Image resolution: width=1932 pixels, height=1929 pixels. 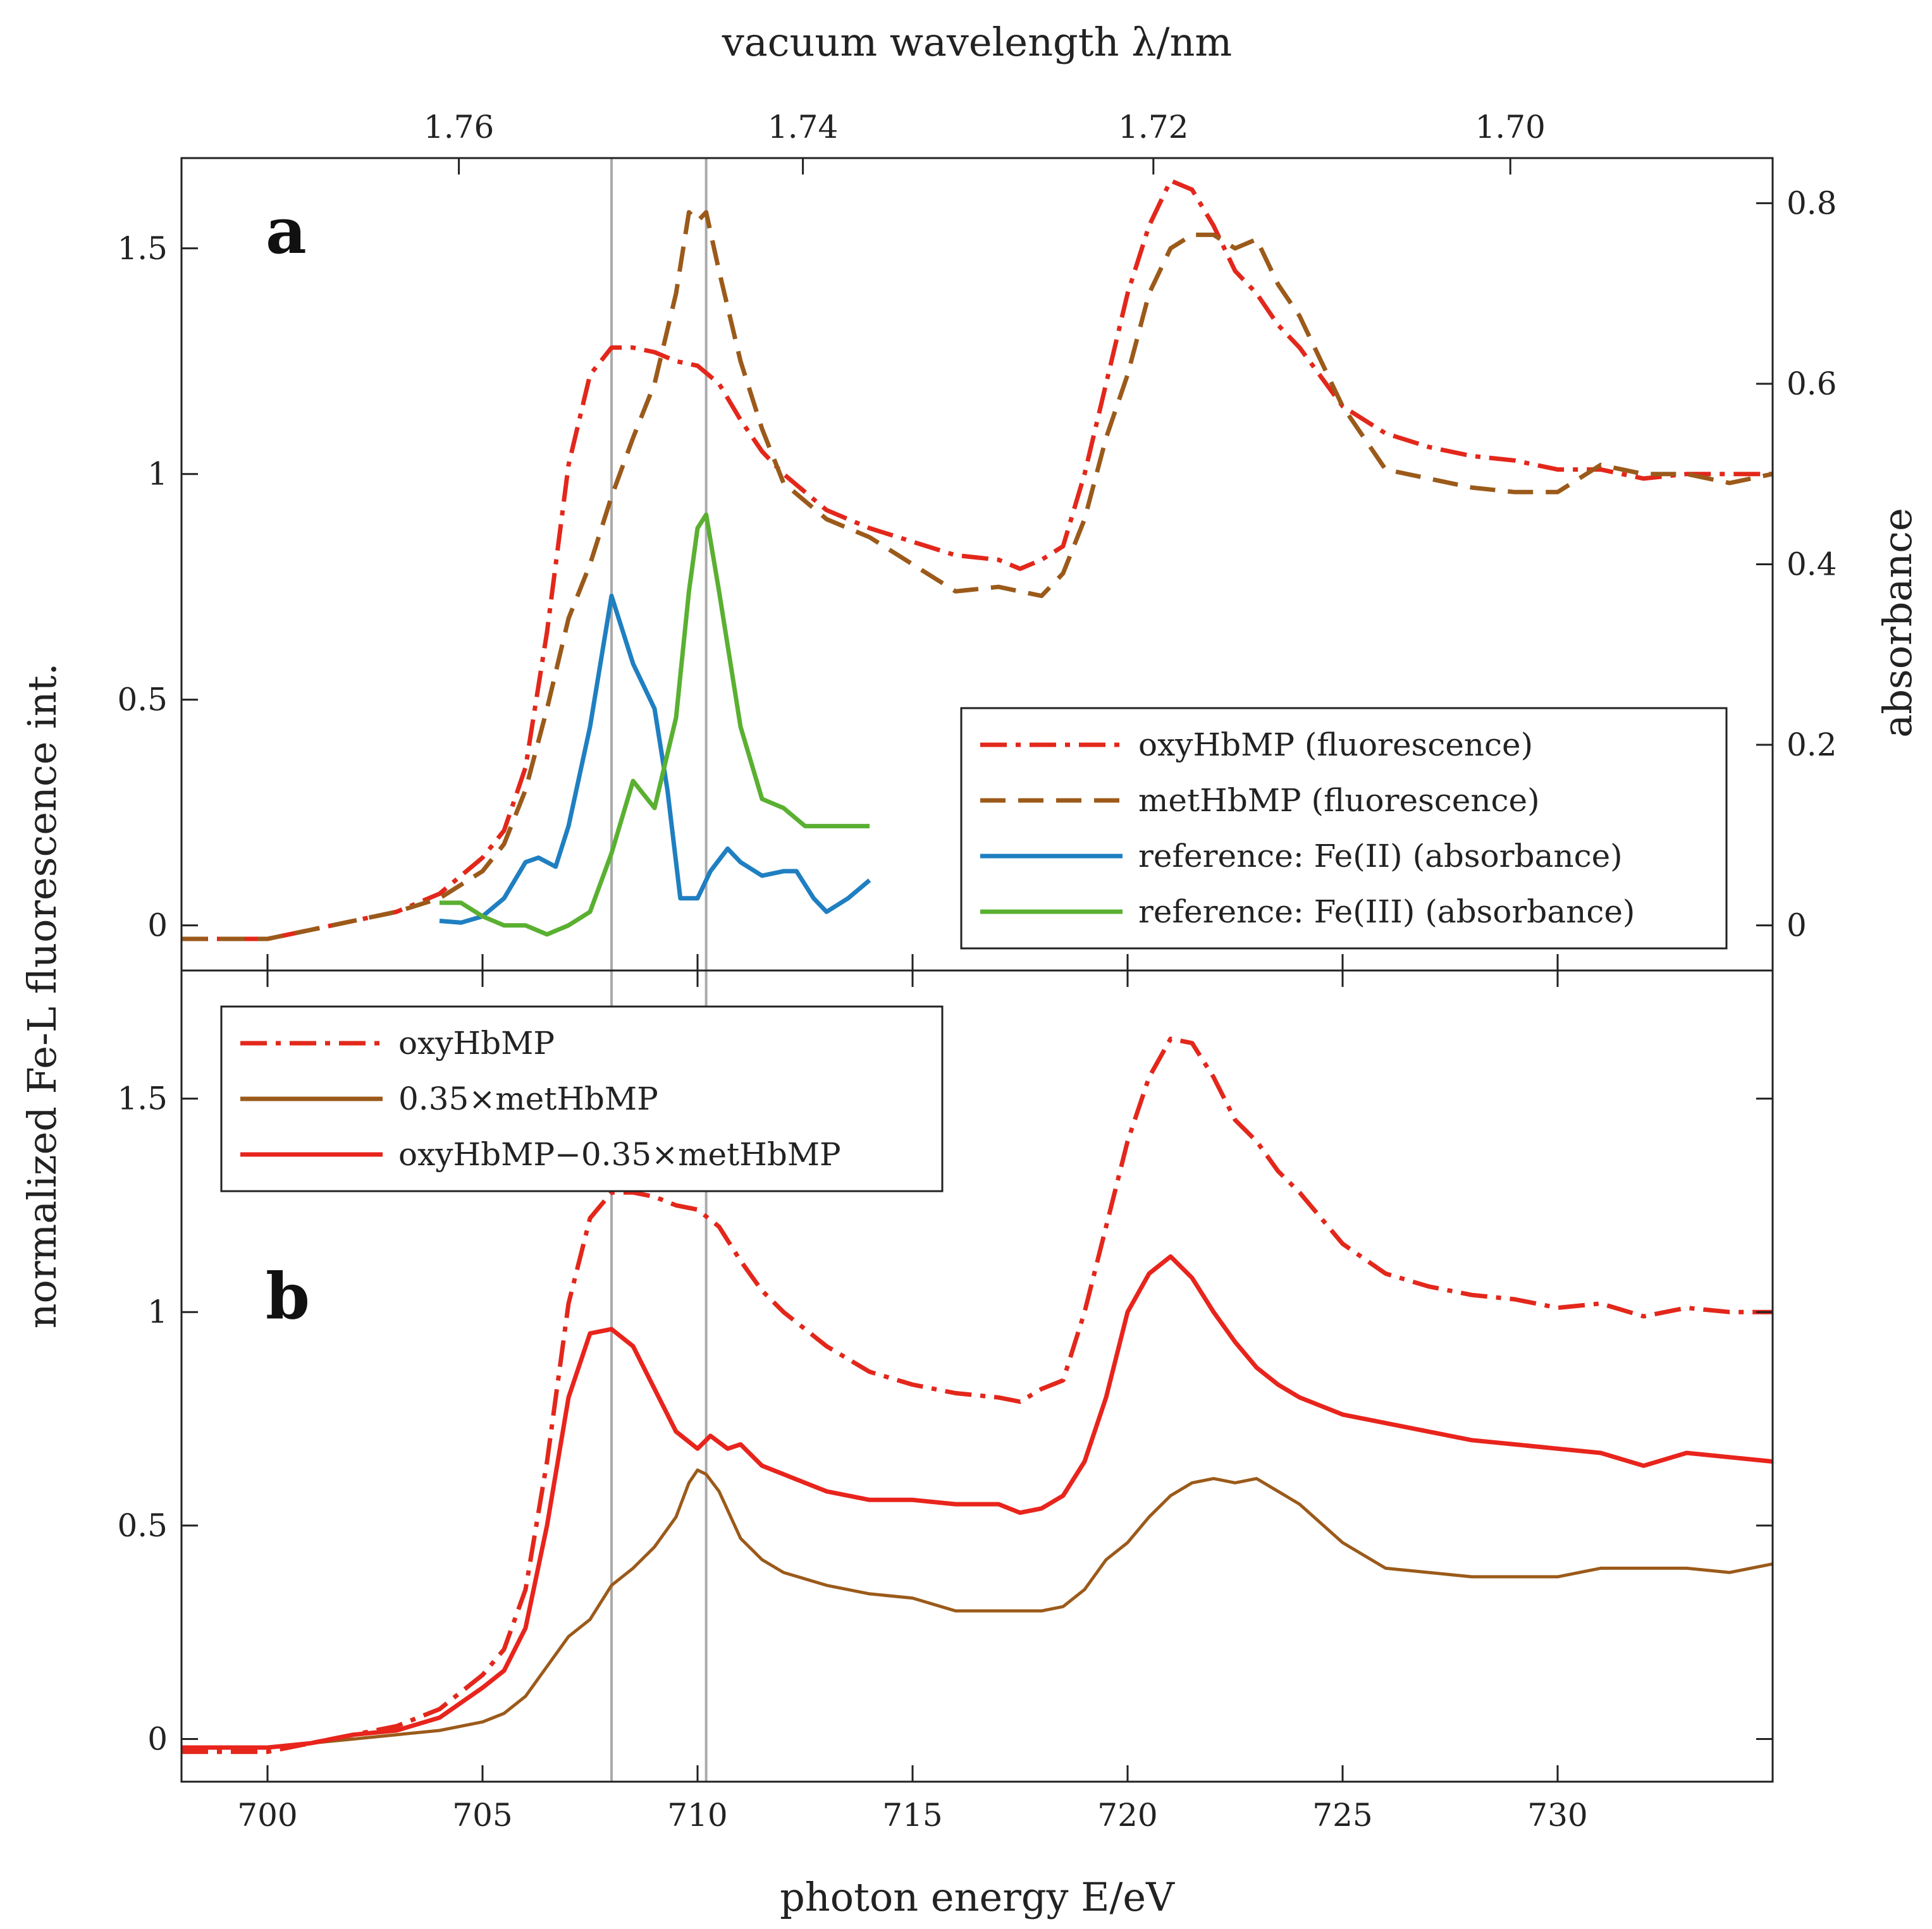 What do you see at coordinates (1335, 744) in the screenshot?
I see `legend-label: oxyHbMP (fluorescence)` at bounding box center [1335, 744].